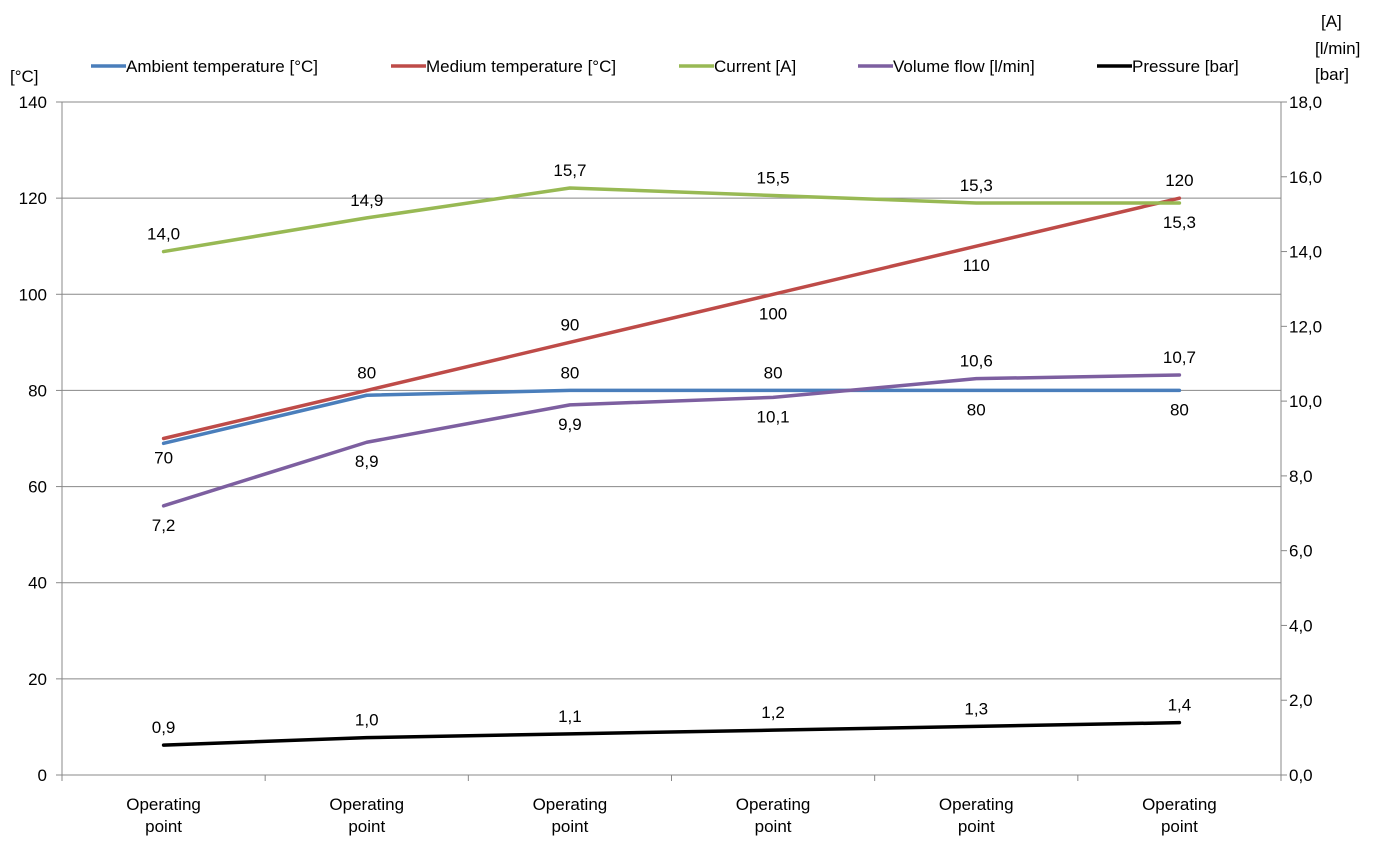 Image resolution: width=1379 pixels, height=843 pixels. Describe the element at coordinates (1305, 252) in the screenshot. I see `right-tick-label: 14,0` at that location.